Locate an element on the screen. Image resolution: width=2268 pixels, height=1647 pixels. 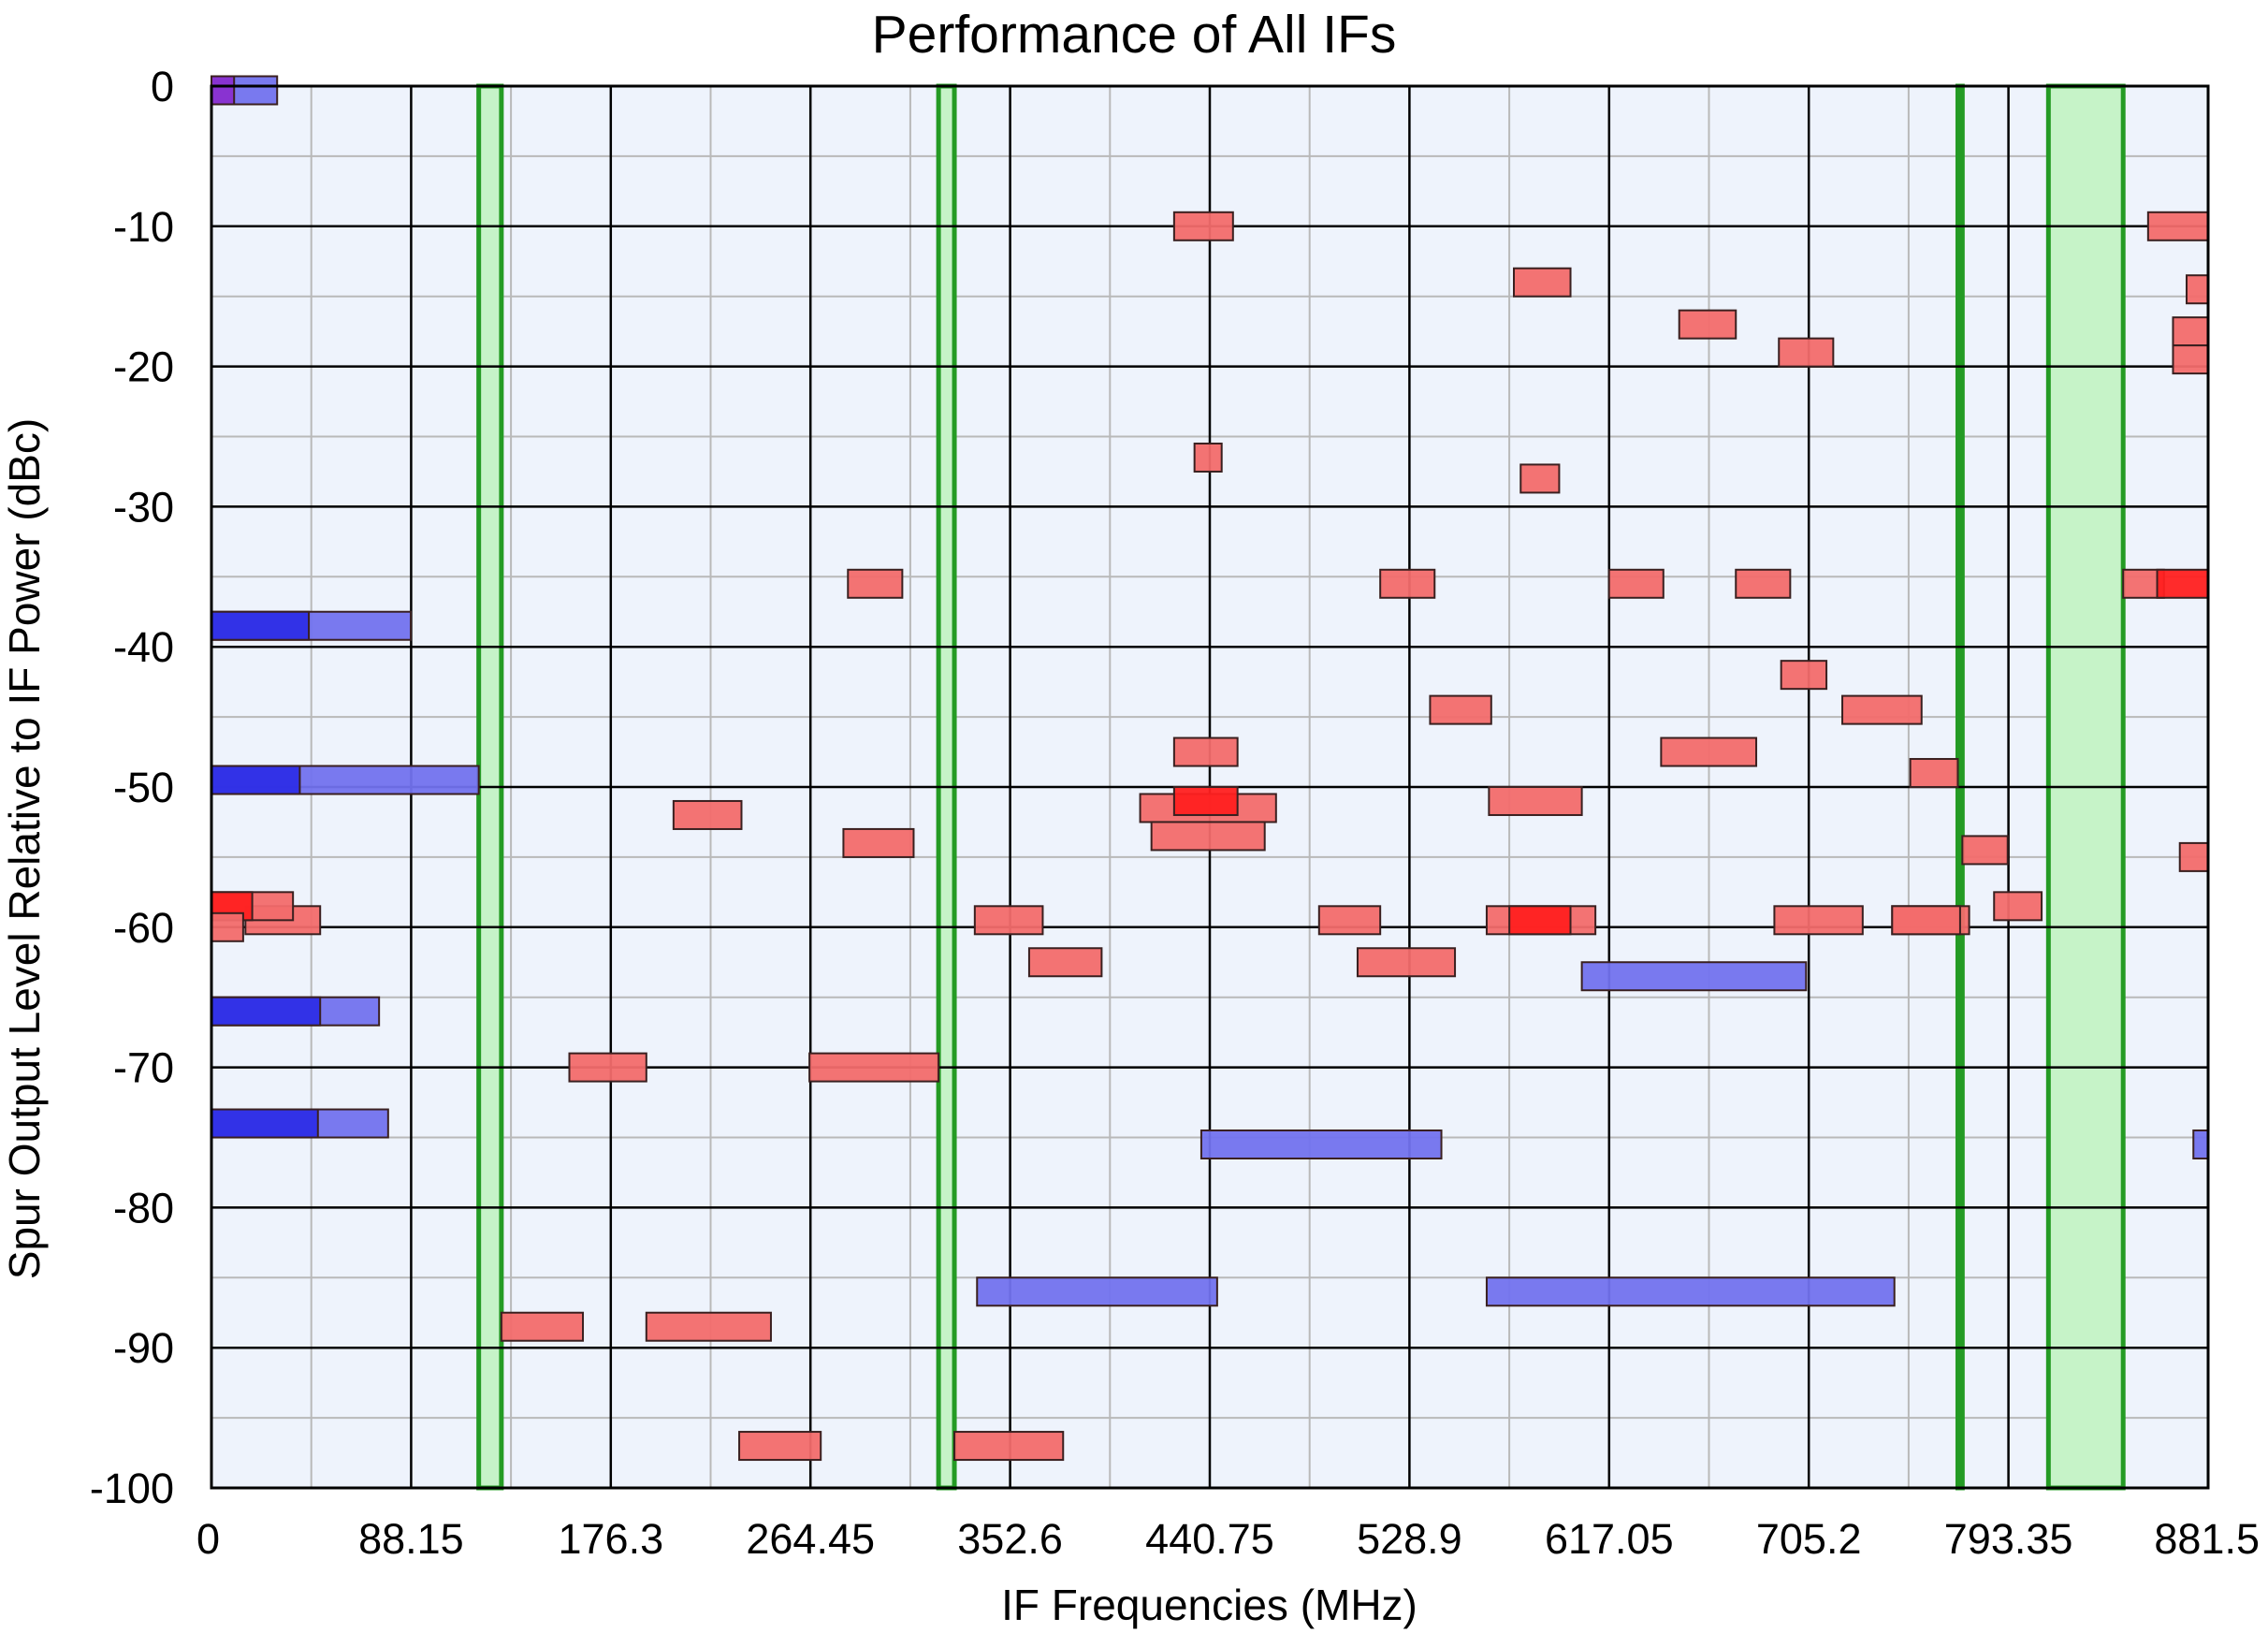
y-tick-label: -20 is located at coordinates (144, 367).